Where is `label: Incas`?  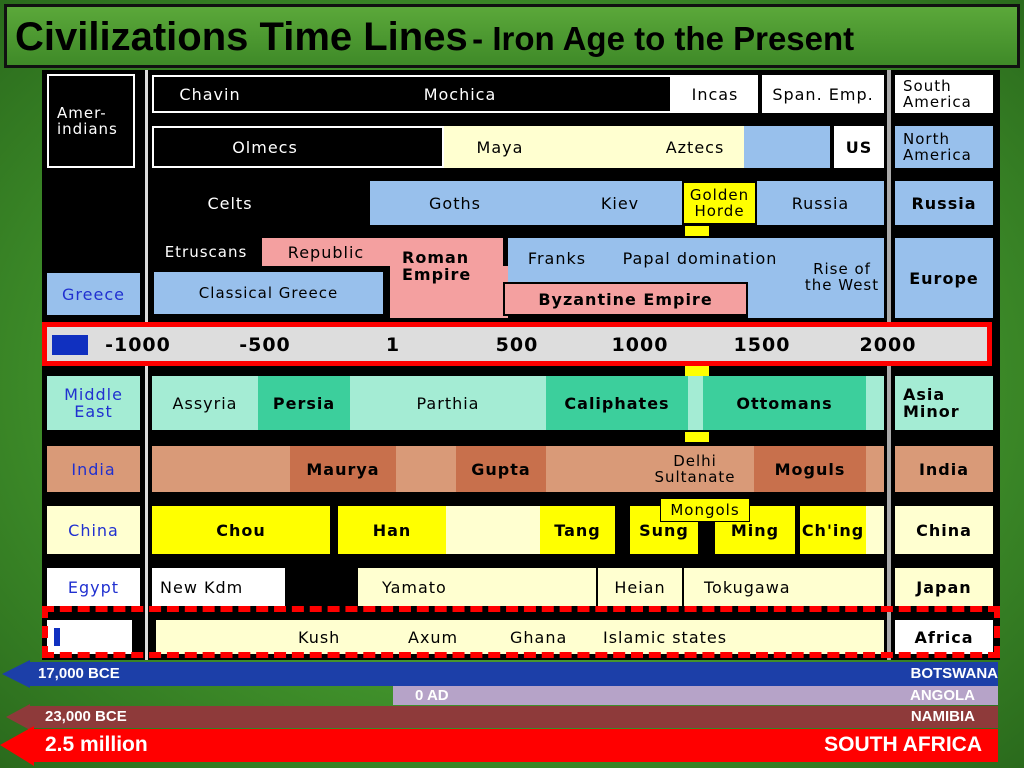
label: Incas is located at coordinates (715, 94).